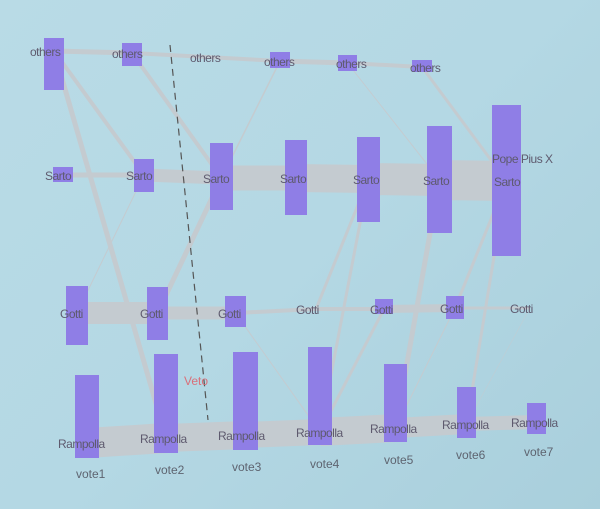 This screenshot has width=600, height=509. Describe the element at coordinates (466, 412) in the screenshot. I see `node-rampolla-vote6` at that location.